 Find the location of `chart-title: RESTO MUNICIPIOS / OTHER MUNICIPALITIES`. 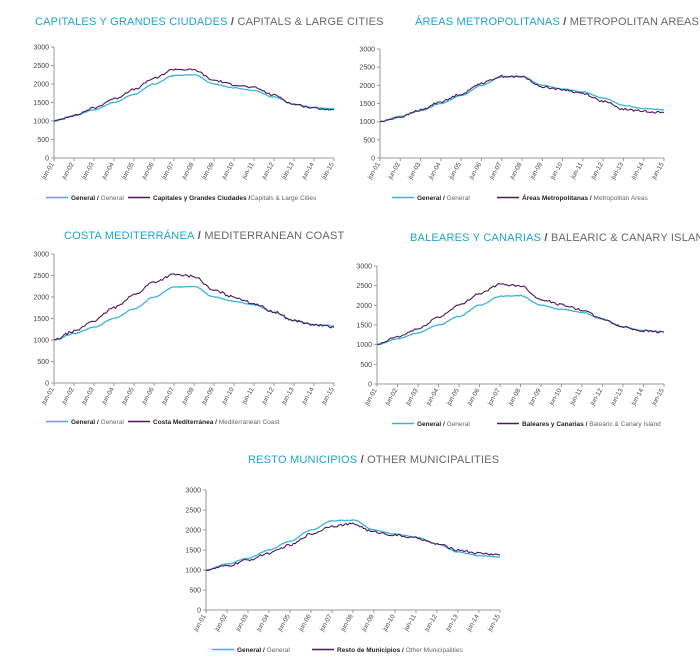

chart-title: RESTO MUNICIPIOS / OTHER MUNICIPALITIES is located at coordinates (373, 460).